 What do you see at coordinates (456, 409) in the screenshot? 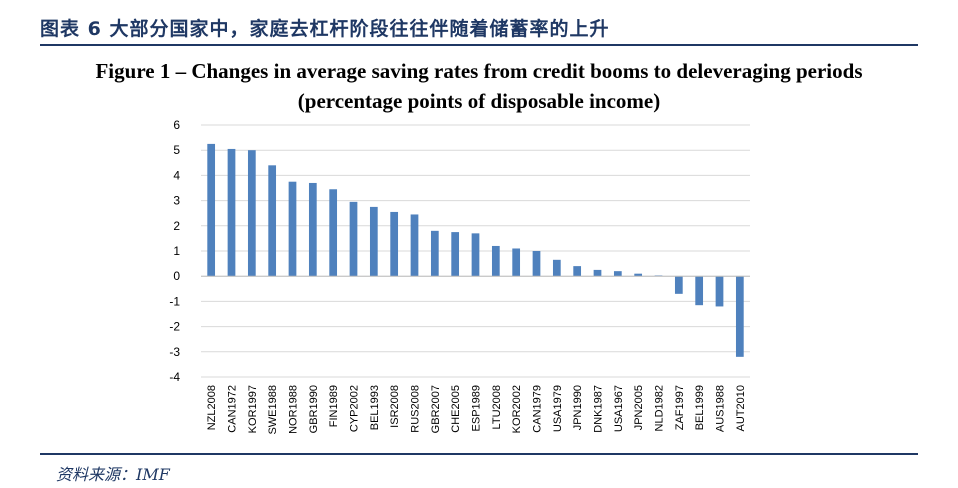
I see `x-tick-label: CHE2005` at bounding box center [456, 409].